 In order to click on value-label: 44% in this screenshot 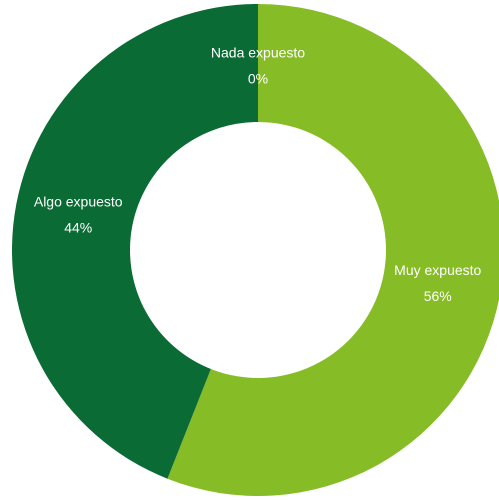, I will do `click(78, 227)`.